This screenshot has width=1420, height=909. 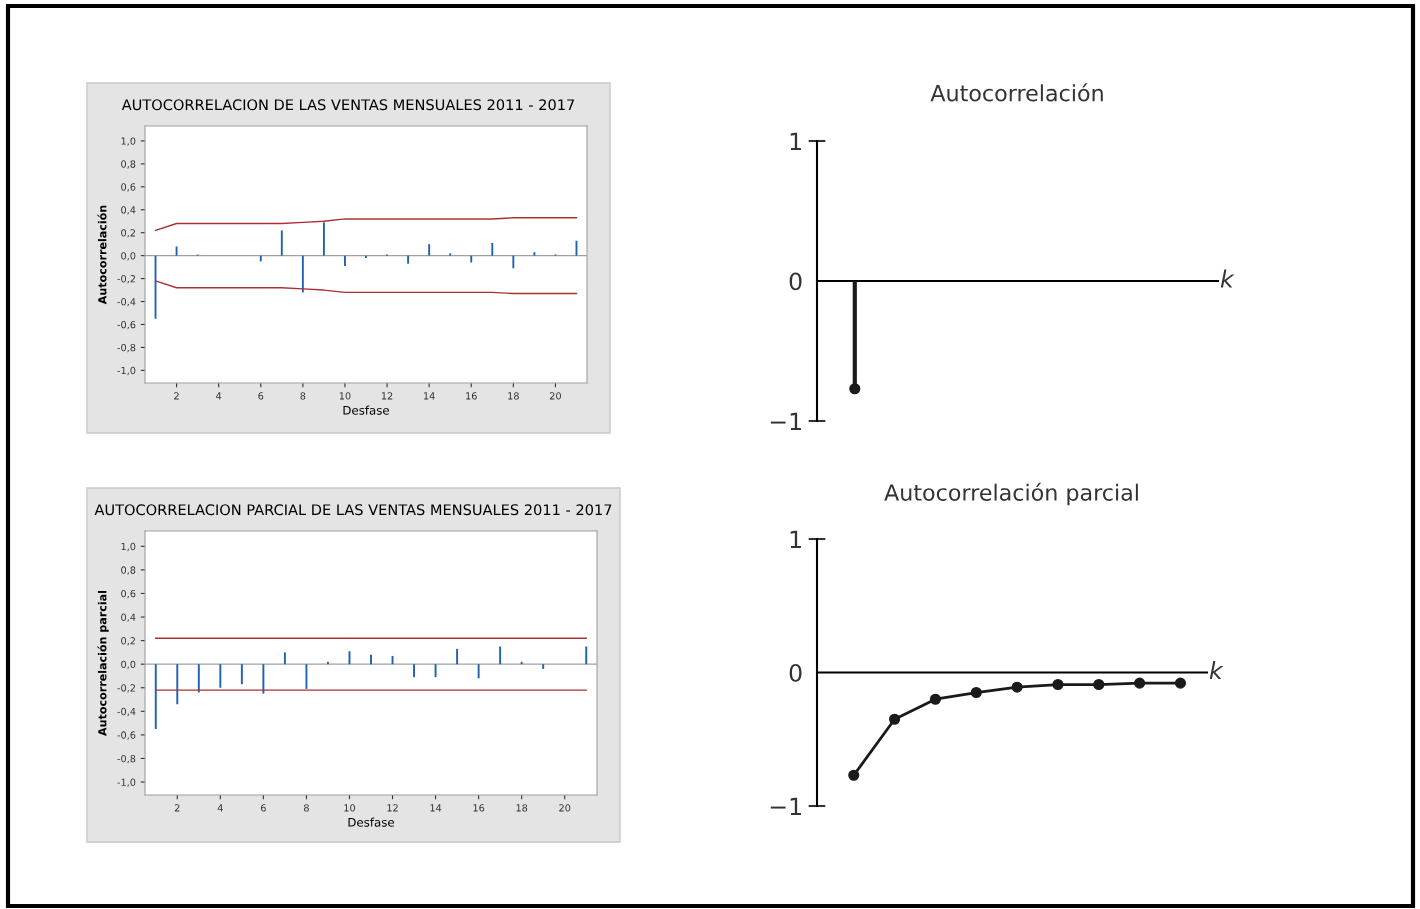 What do you see at coordinates (348, 105) in the screenshot?
I see `chart-title: AUTOCORRELACION DE LAS VENTAS MENSUALES 2011 - 2017` at bounding box center [348, 105].